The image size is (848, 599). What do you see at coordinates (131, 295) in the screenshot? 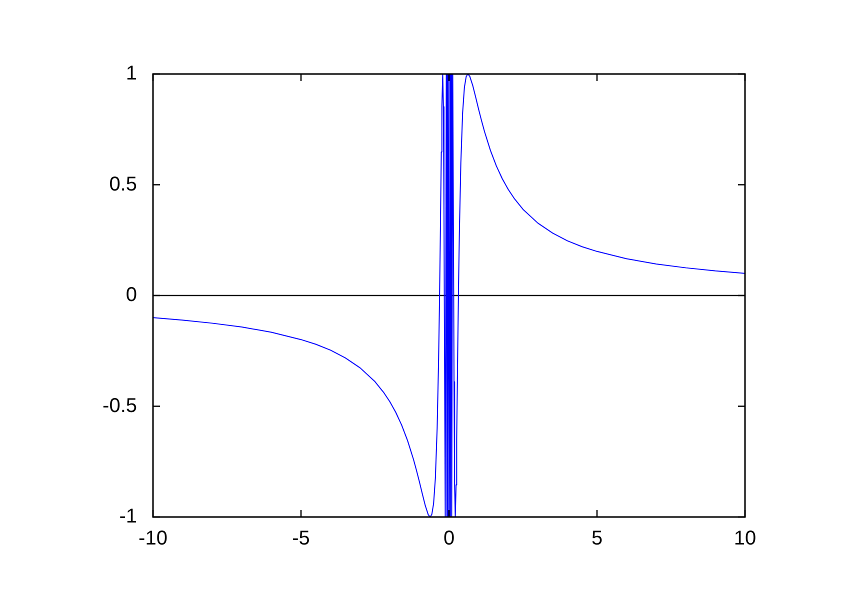
I see `y-tick-label: 0` at bounding box center [131, 295].